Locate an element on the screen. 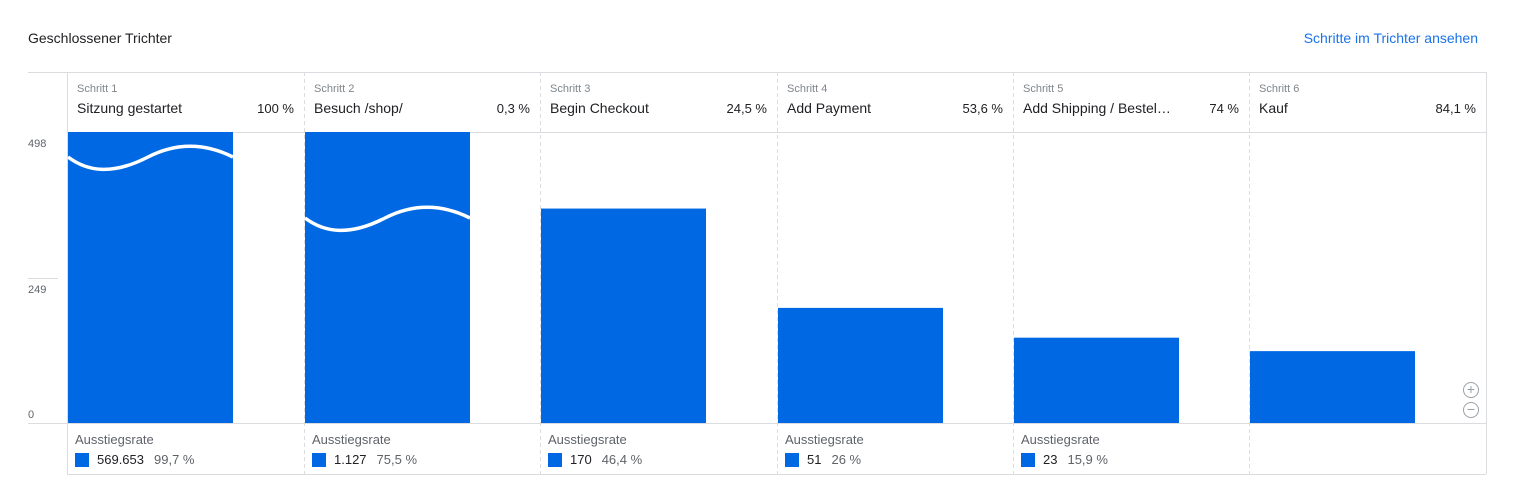 The width and height of the screenshot is (1513, 489). step-header: Schritt 4 Add Payment 53,6 % is located at coordinates (895, 107).